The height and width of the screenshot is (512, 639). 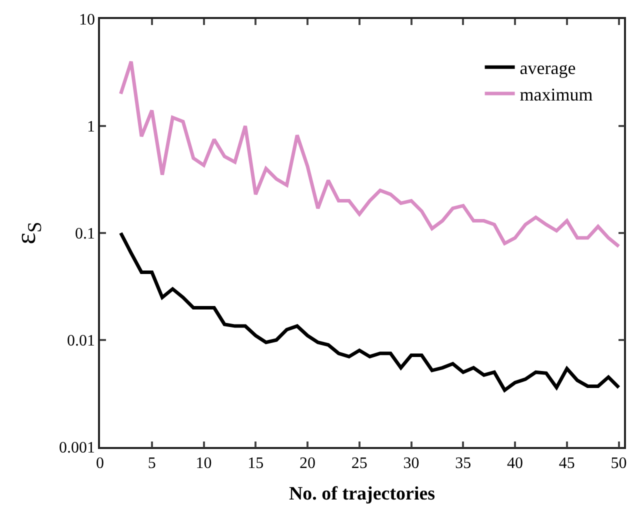 What do you see at coordinates (77, 448) in the screenshot?
I see `y-tick-label: 0.001` at bounding box center [77, 448].